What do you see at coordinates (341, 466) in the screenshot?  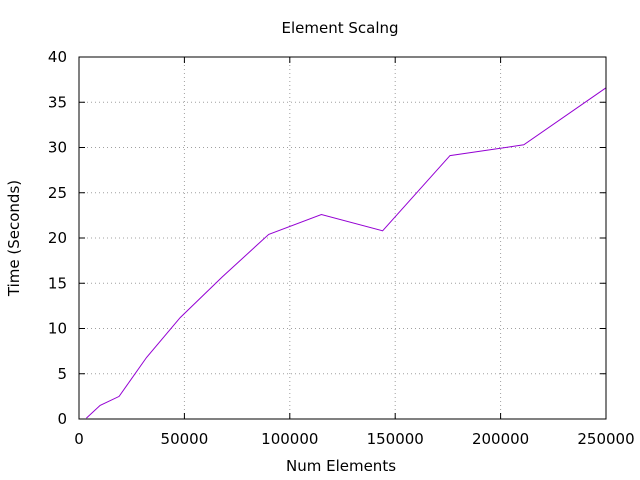 I see `x-axis-label: Num Elements` at bounding box center [341, 466].